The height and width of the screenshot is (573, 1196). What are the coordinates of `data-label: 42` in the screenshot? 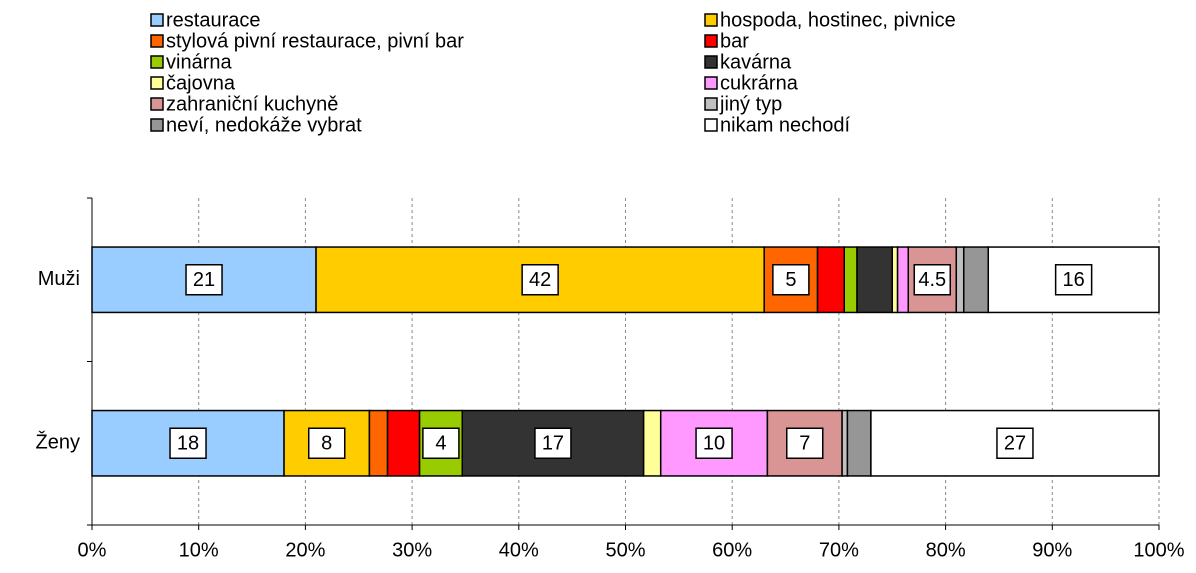 It's located at (540, 280).